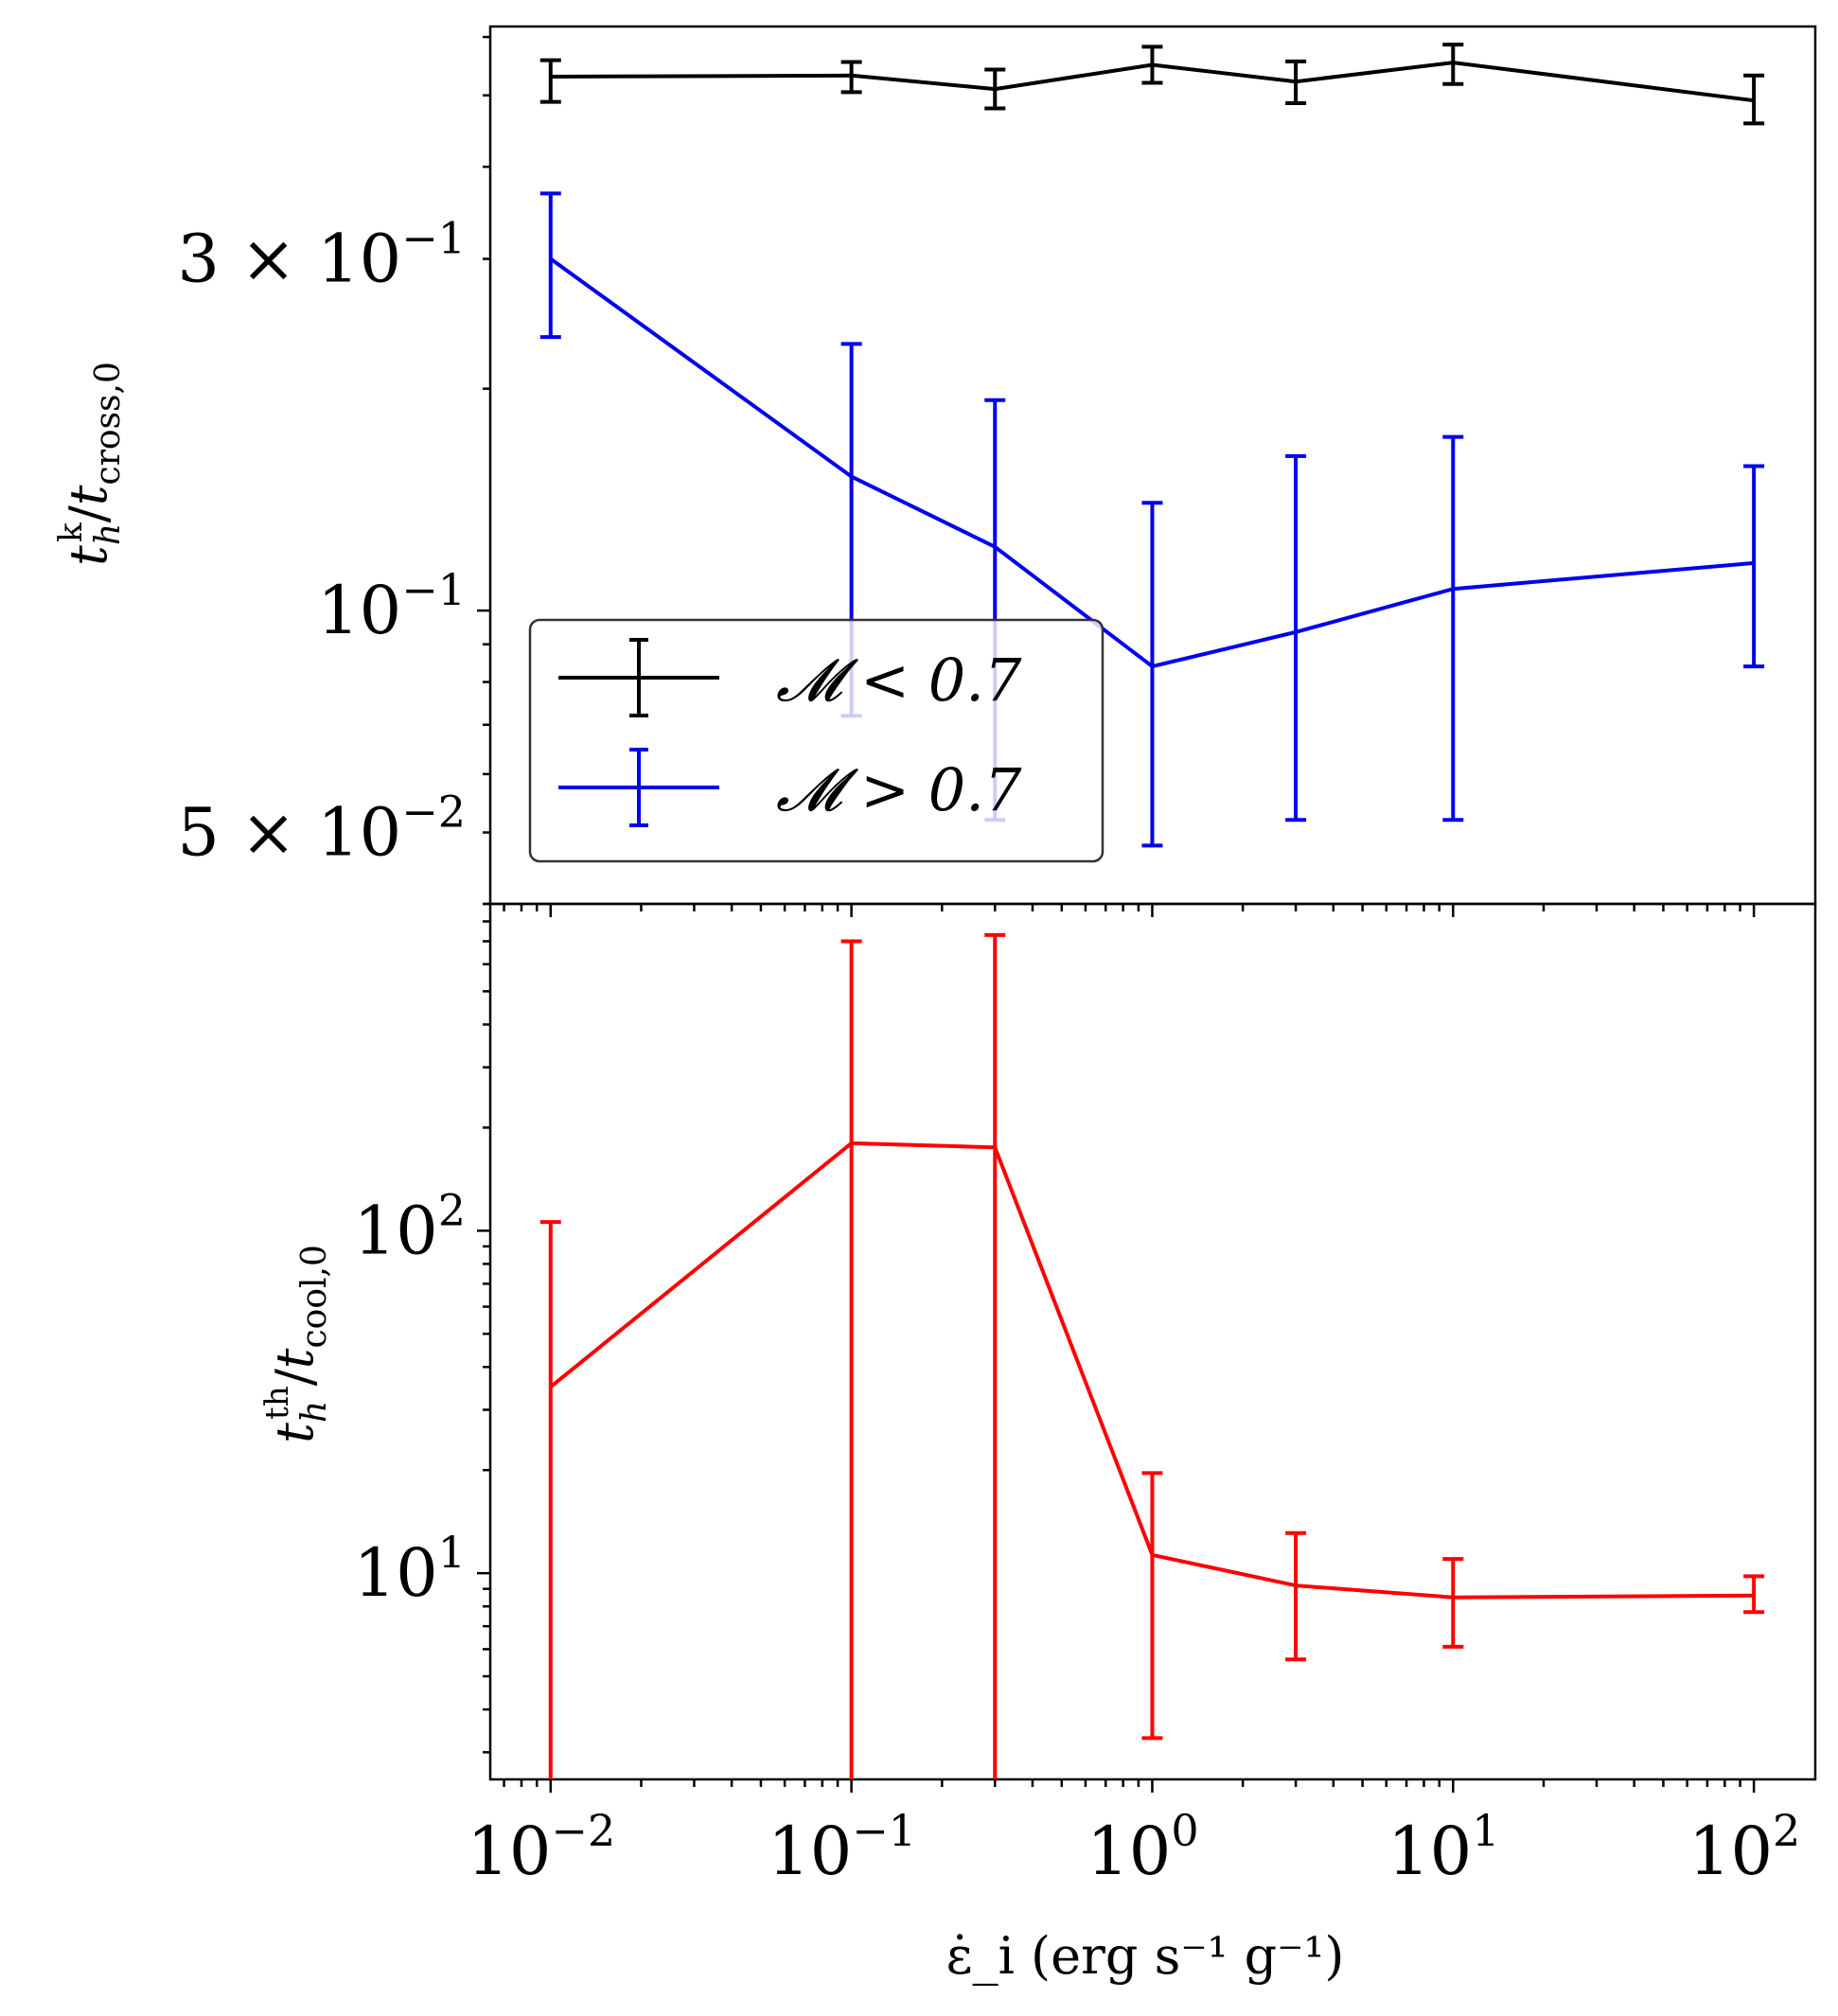 The height and width of the screenshot is (2016, 1838). I want to click on x-axis-label: ε̇_i (erg s⁻¹ g⁻¹), so click(1146, 1956).